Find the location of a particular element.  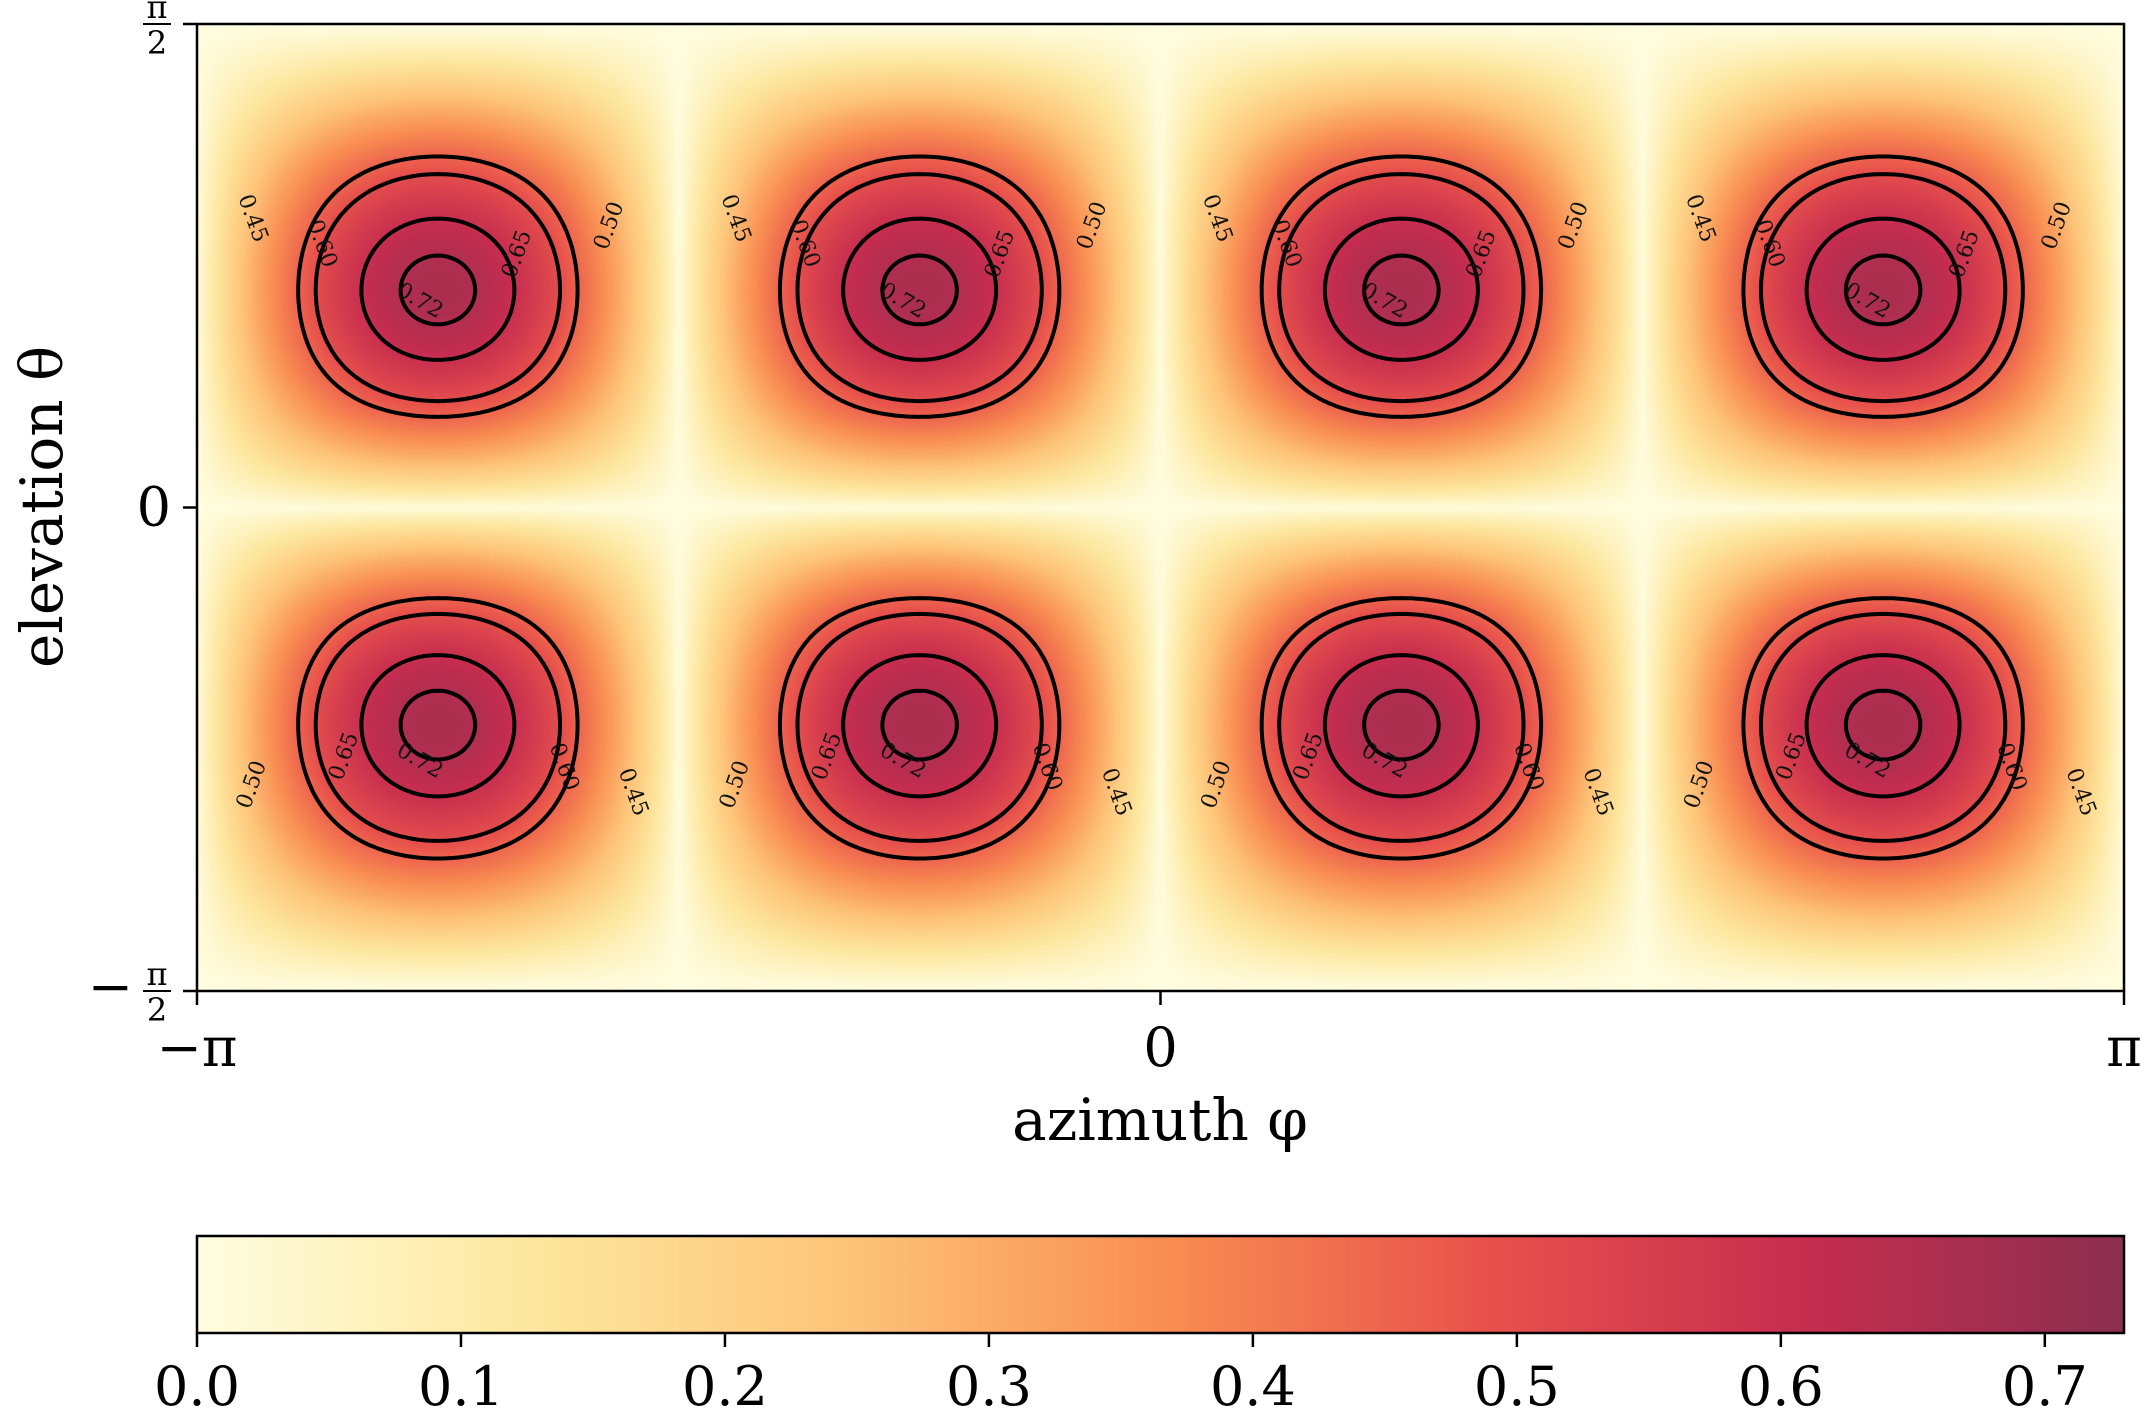

x-tick-label: 0 is located at coordinates (1160, 1047).